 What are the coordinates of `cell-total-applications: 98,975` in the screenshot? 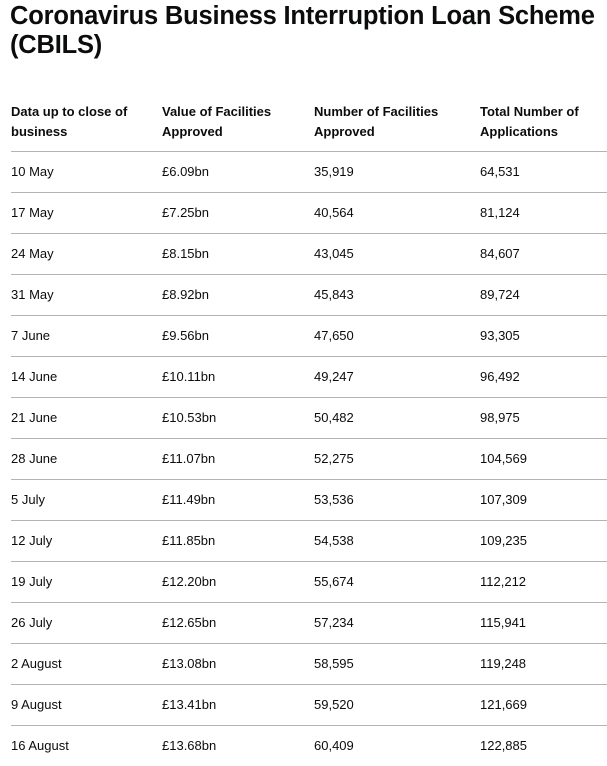 It's located at (543, 418).